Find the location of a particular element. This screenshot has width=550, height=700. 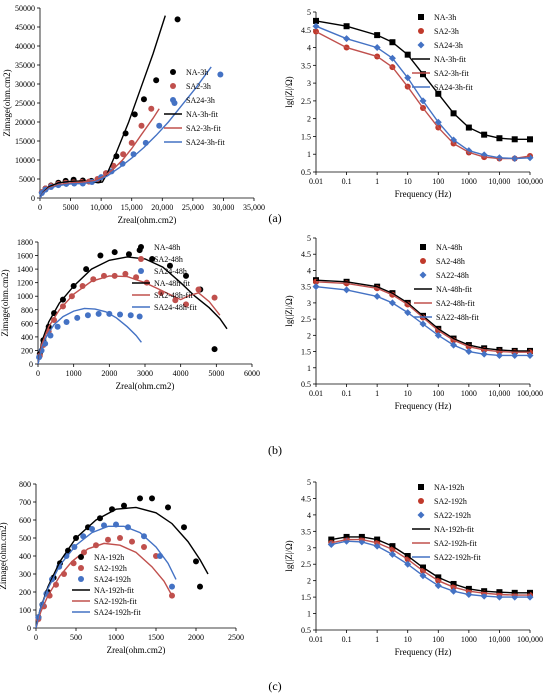

y-tick-label: 25000 is located at coordinates (25, 103).